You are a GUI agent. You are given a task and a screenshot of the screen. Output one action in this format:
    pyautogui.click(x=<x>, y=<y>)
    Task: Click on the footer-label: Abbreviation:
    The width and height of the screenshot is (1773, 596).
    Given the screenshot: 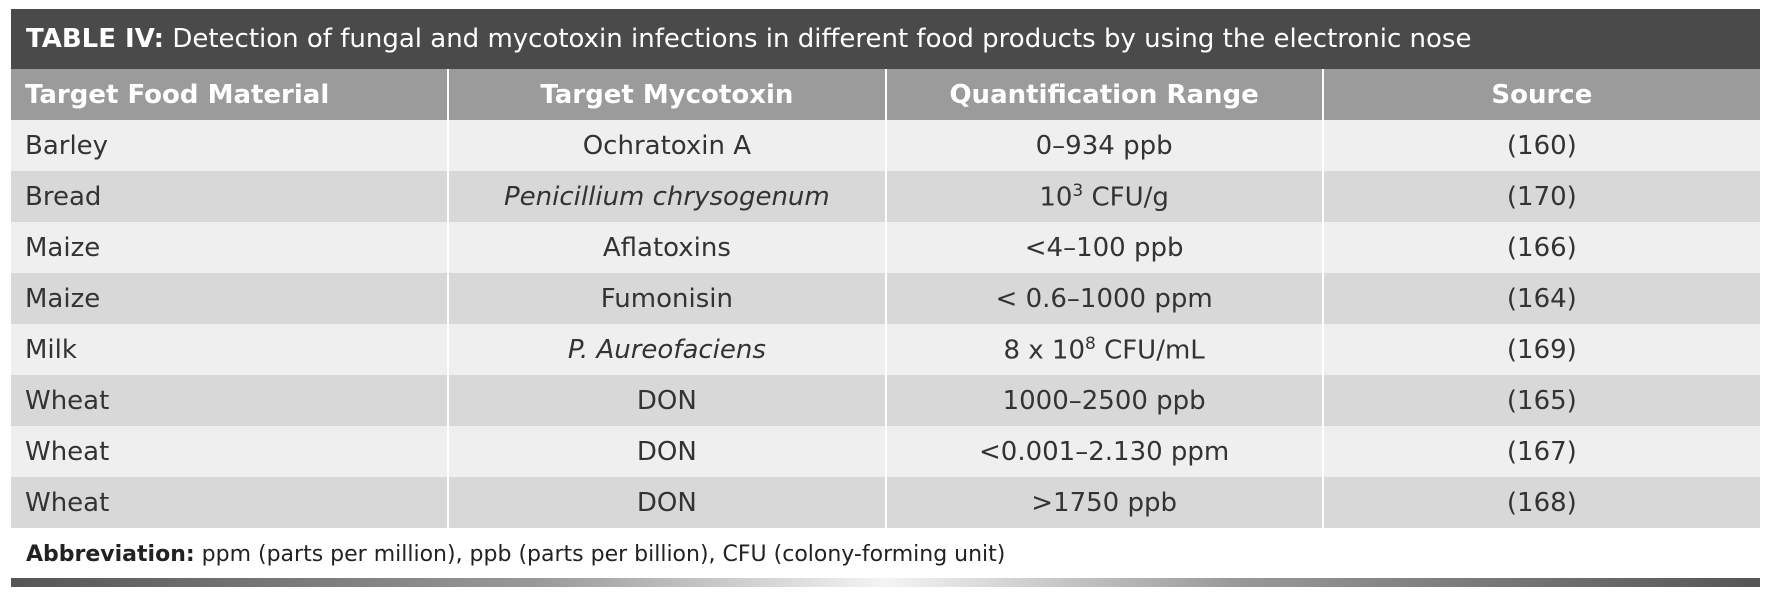 What is the action you would take?
    pyautogui.click(x=110, y=554)
    